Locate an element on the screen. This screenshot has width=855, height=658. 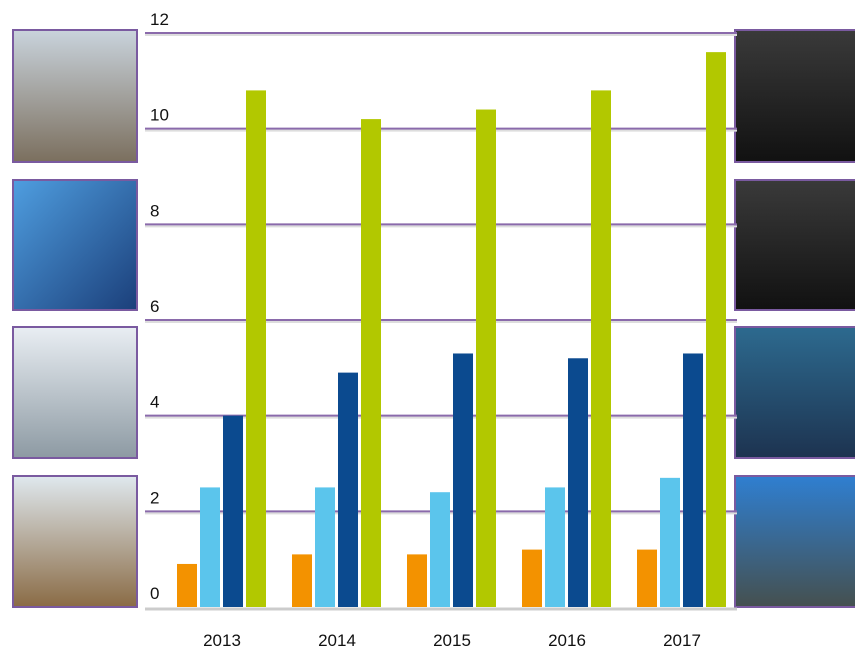
x-tick-label: 2015 is located at coordinates (452, 640).